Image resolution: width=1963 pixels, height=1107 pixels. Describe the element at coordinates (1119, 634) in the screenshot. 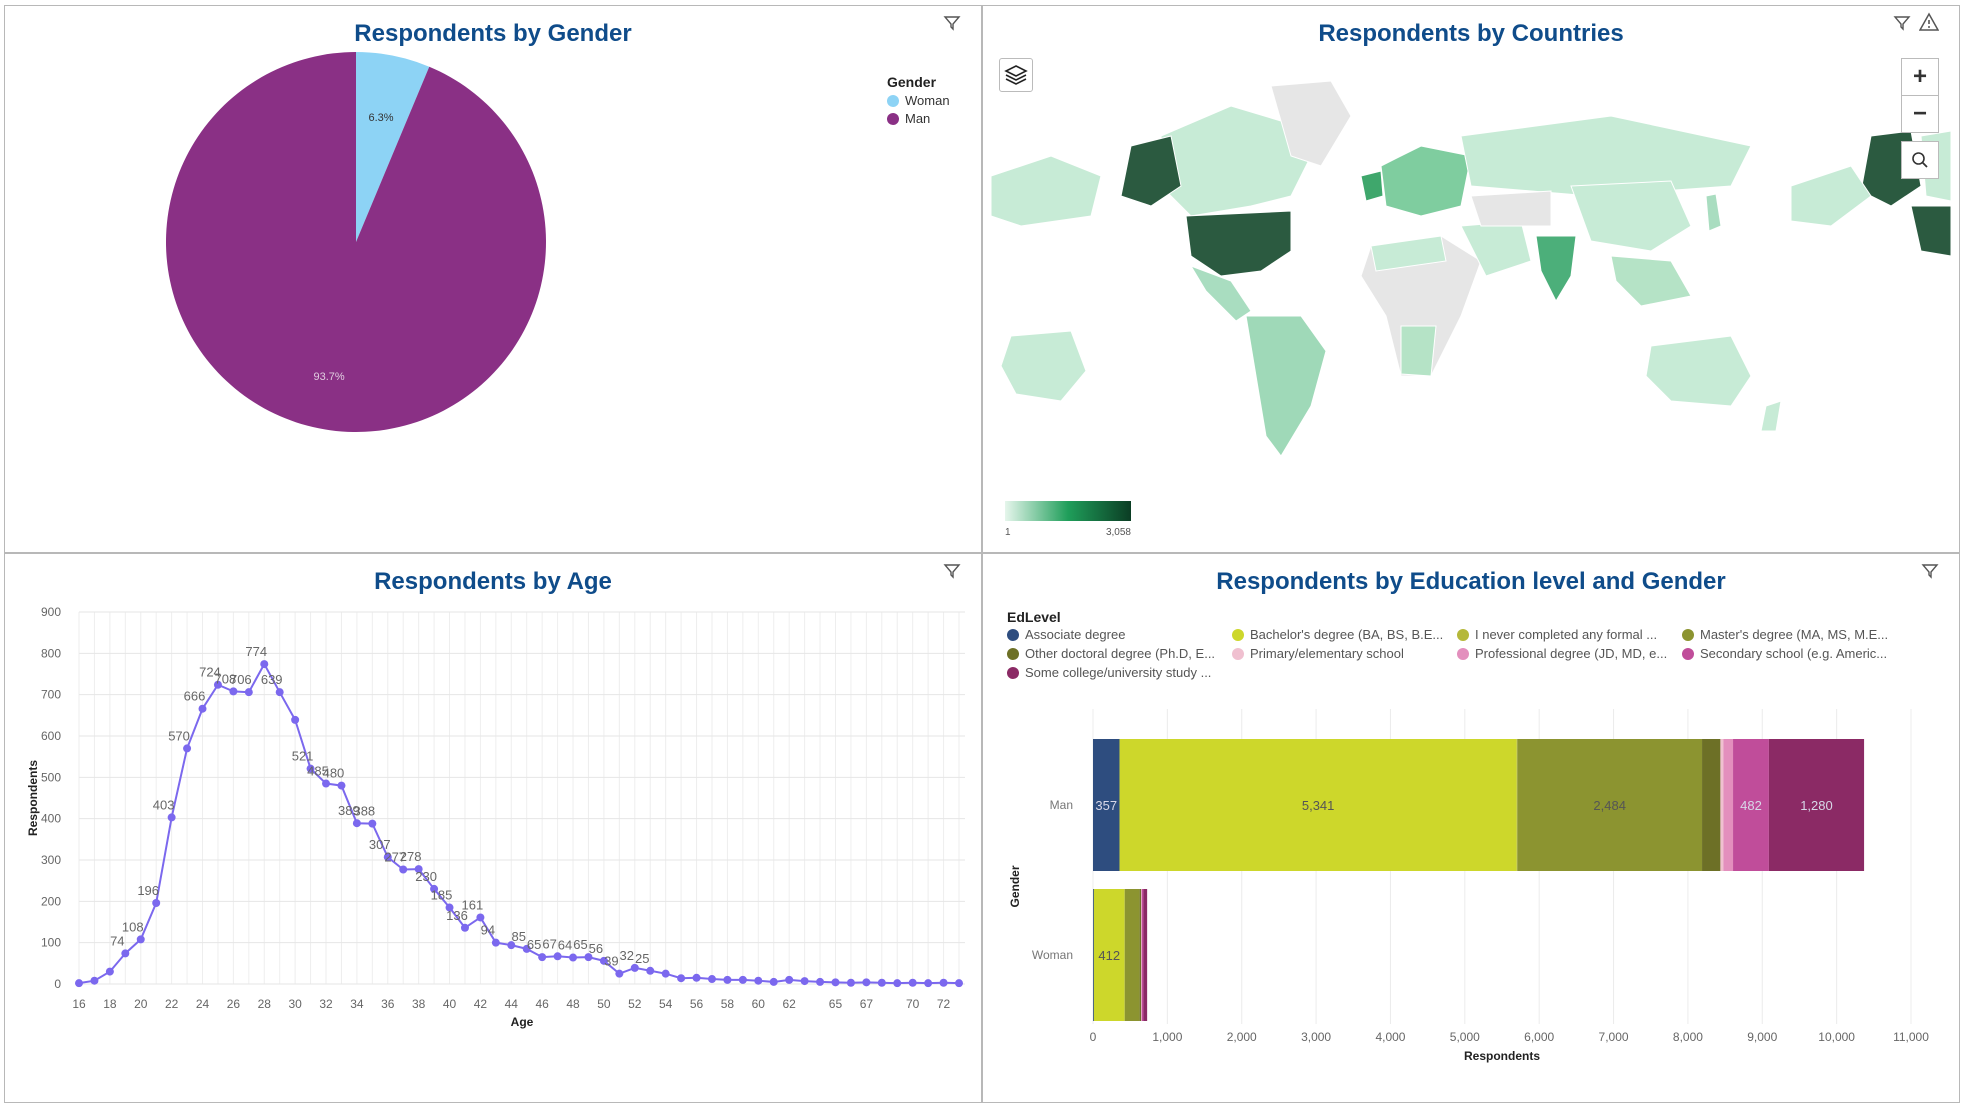

I see `edu-legend-item: Associate degree` at that location.